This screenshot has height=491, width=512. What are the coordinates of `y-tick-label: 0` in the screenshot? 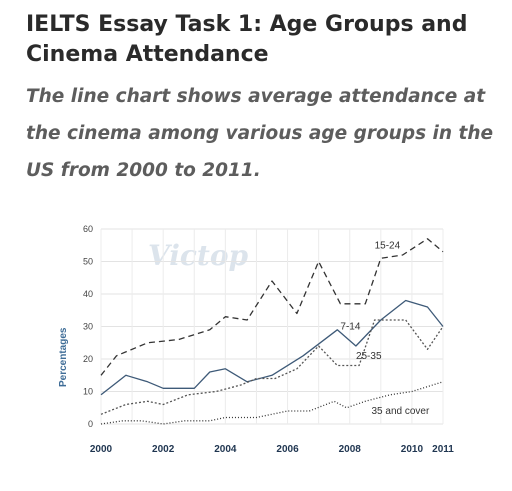 It's located at (90, 424).